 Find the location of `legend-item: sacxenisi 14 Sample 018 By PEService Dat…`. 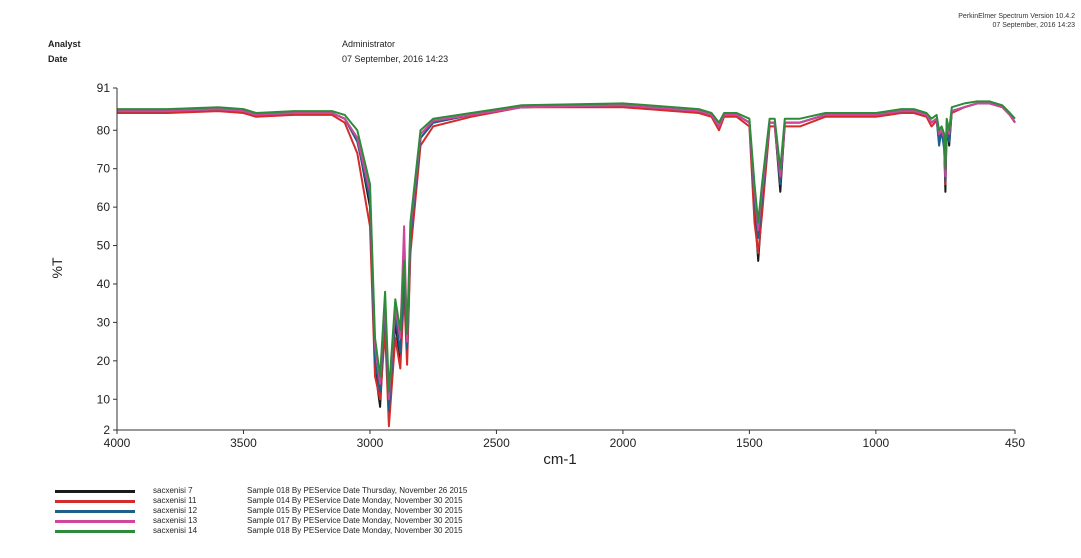

legend-item: sacxenisi 14 Sample 018 By PEService Dat… is located at coordinates (365, 531).